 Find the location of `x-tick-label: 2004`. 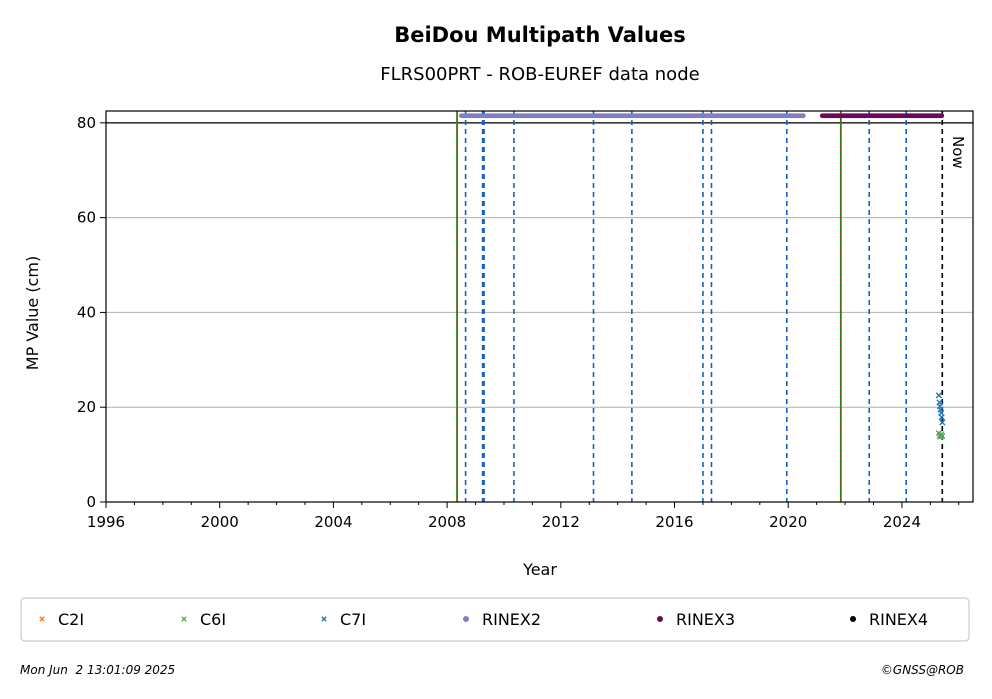

x-tick-label: 2004 is located at coordinates (333, 522).